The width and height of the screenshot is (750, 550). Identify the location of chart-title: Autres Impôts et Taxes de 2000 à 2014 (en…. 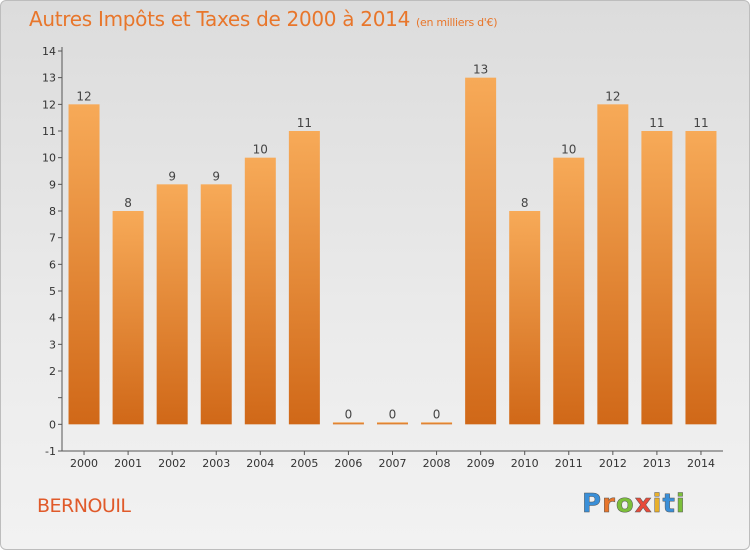
(263, 19).